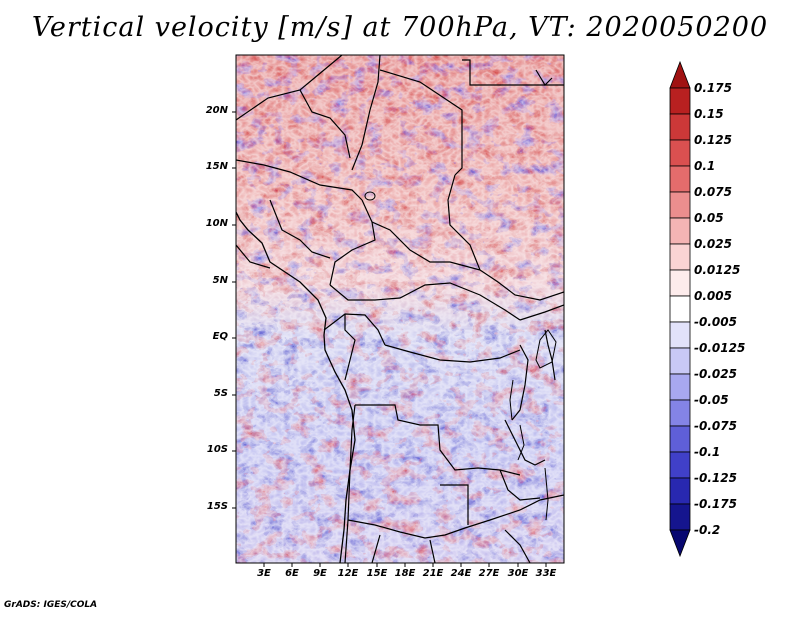 The height and width of the screenshot is (618, 800). What do you see at coordinates (720, 348) in the screenshot?
I see `colorbar-label-10: -0.0125` at bounding box center [720, 348].